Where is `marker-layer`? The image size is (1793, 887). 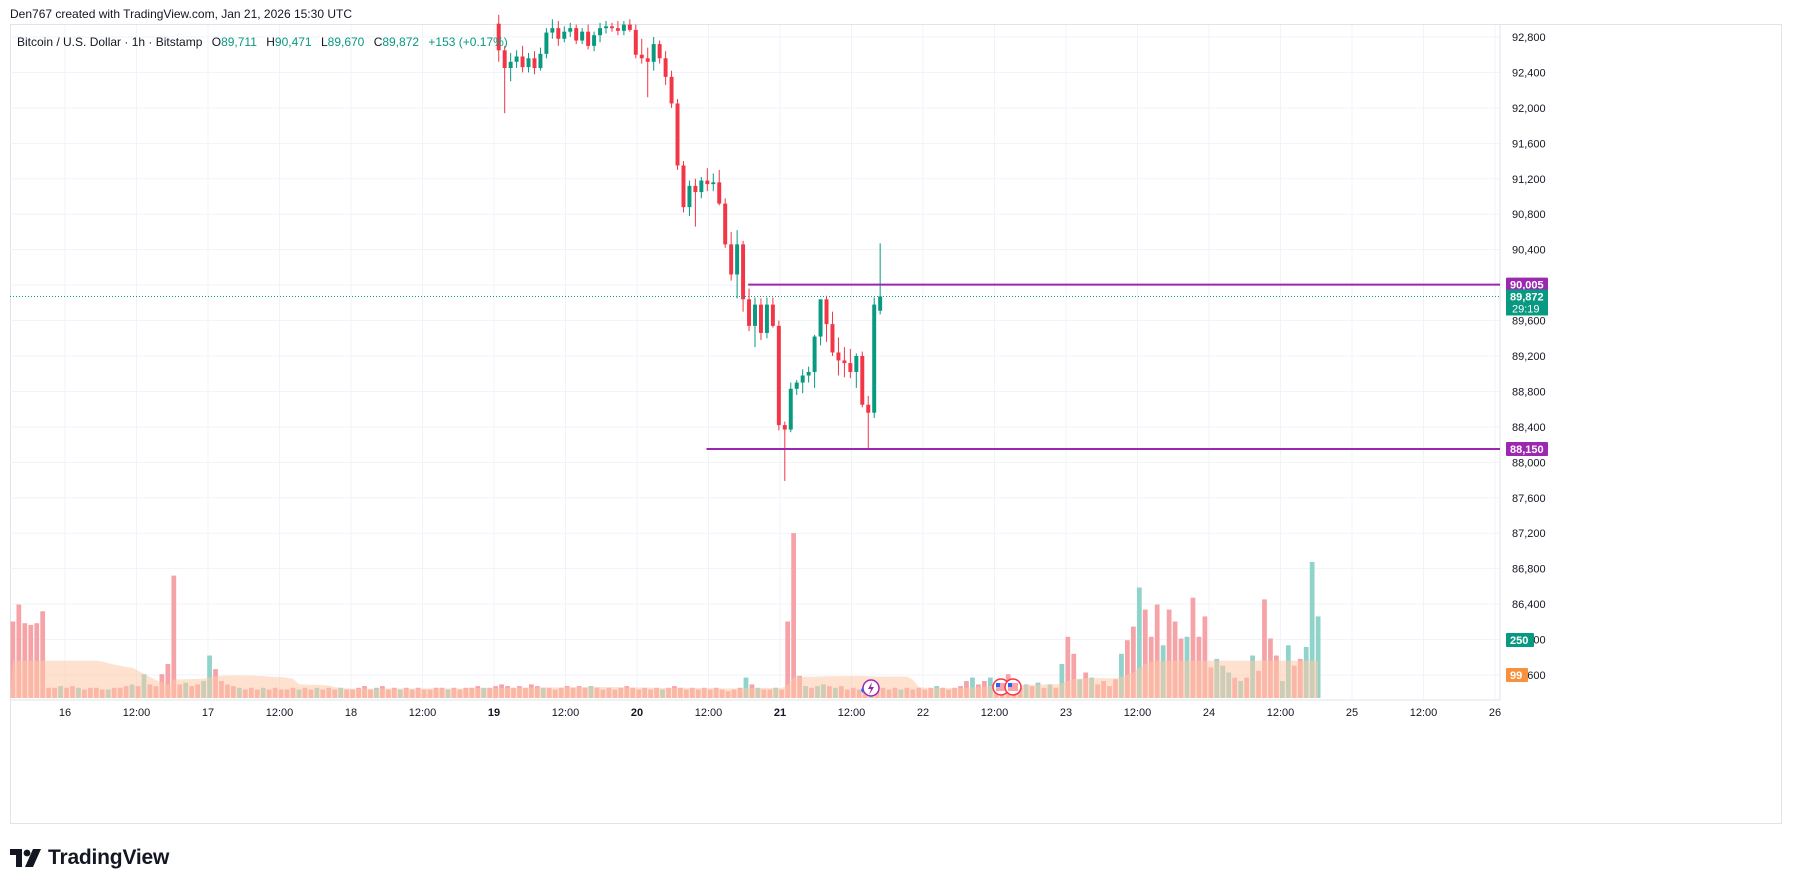 marker-layer is located at coordinates (941, 687).